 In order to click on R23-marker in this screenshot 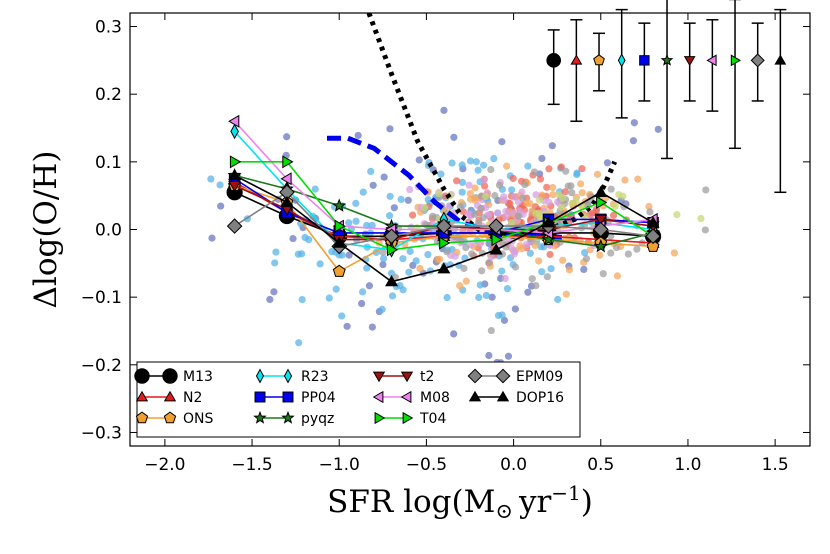, I will do `click(234, 131)`.